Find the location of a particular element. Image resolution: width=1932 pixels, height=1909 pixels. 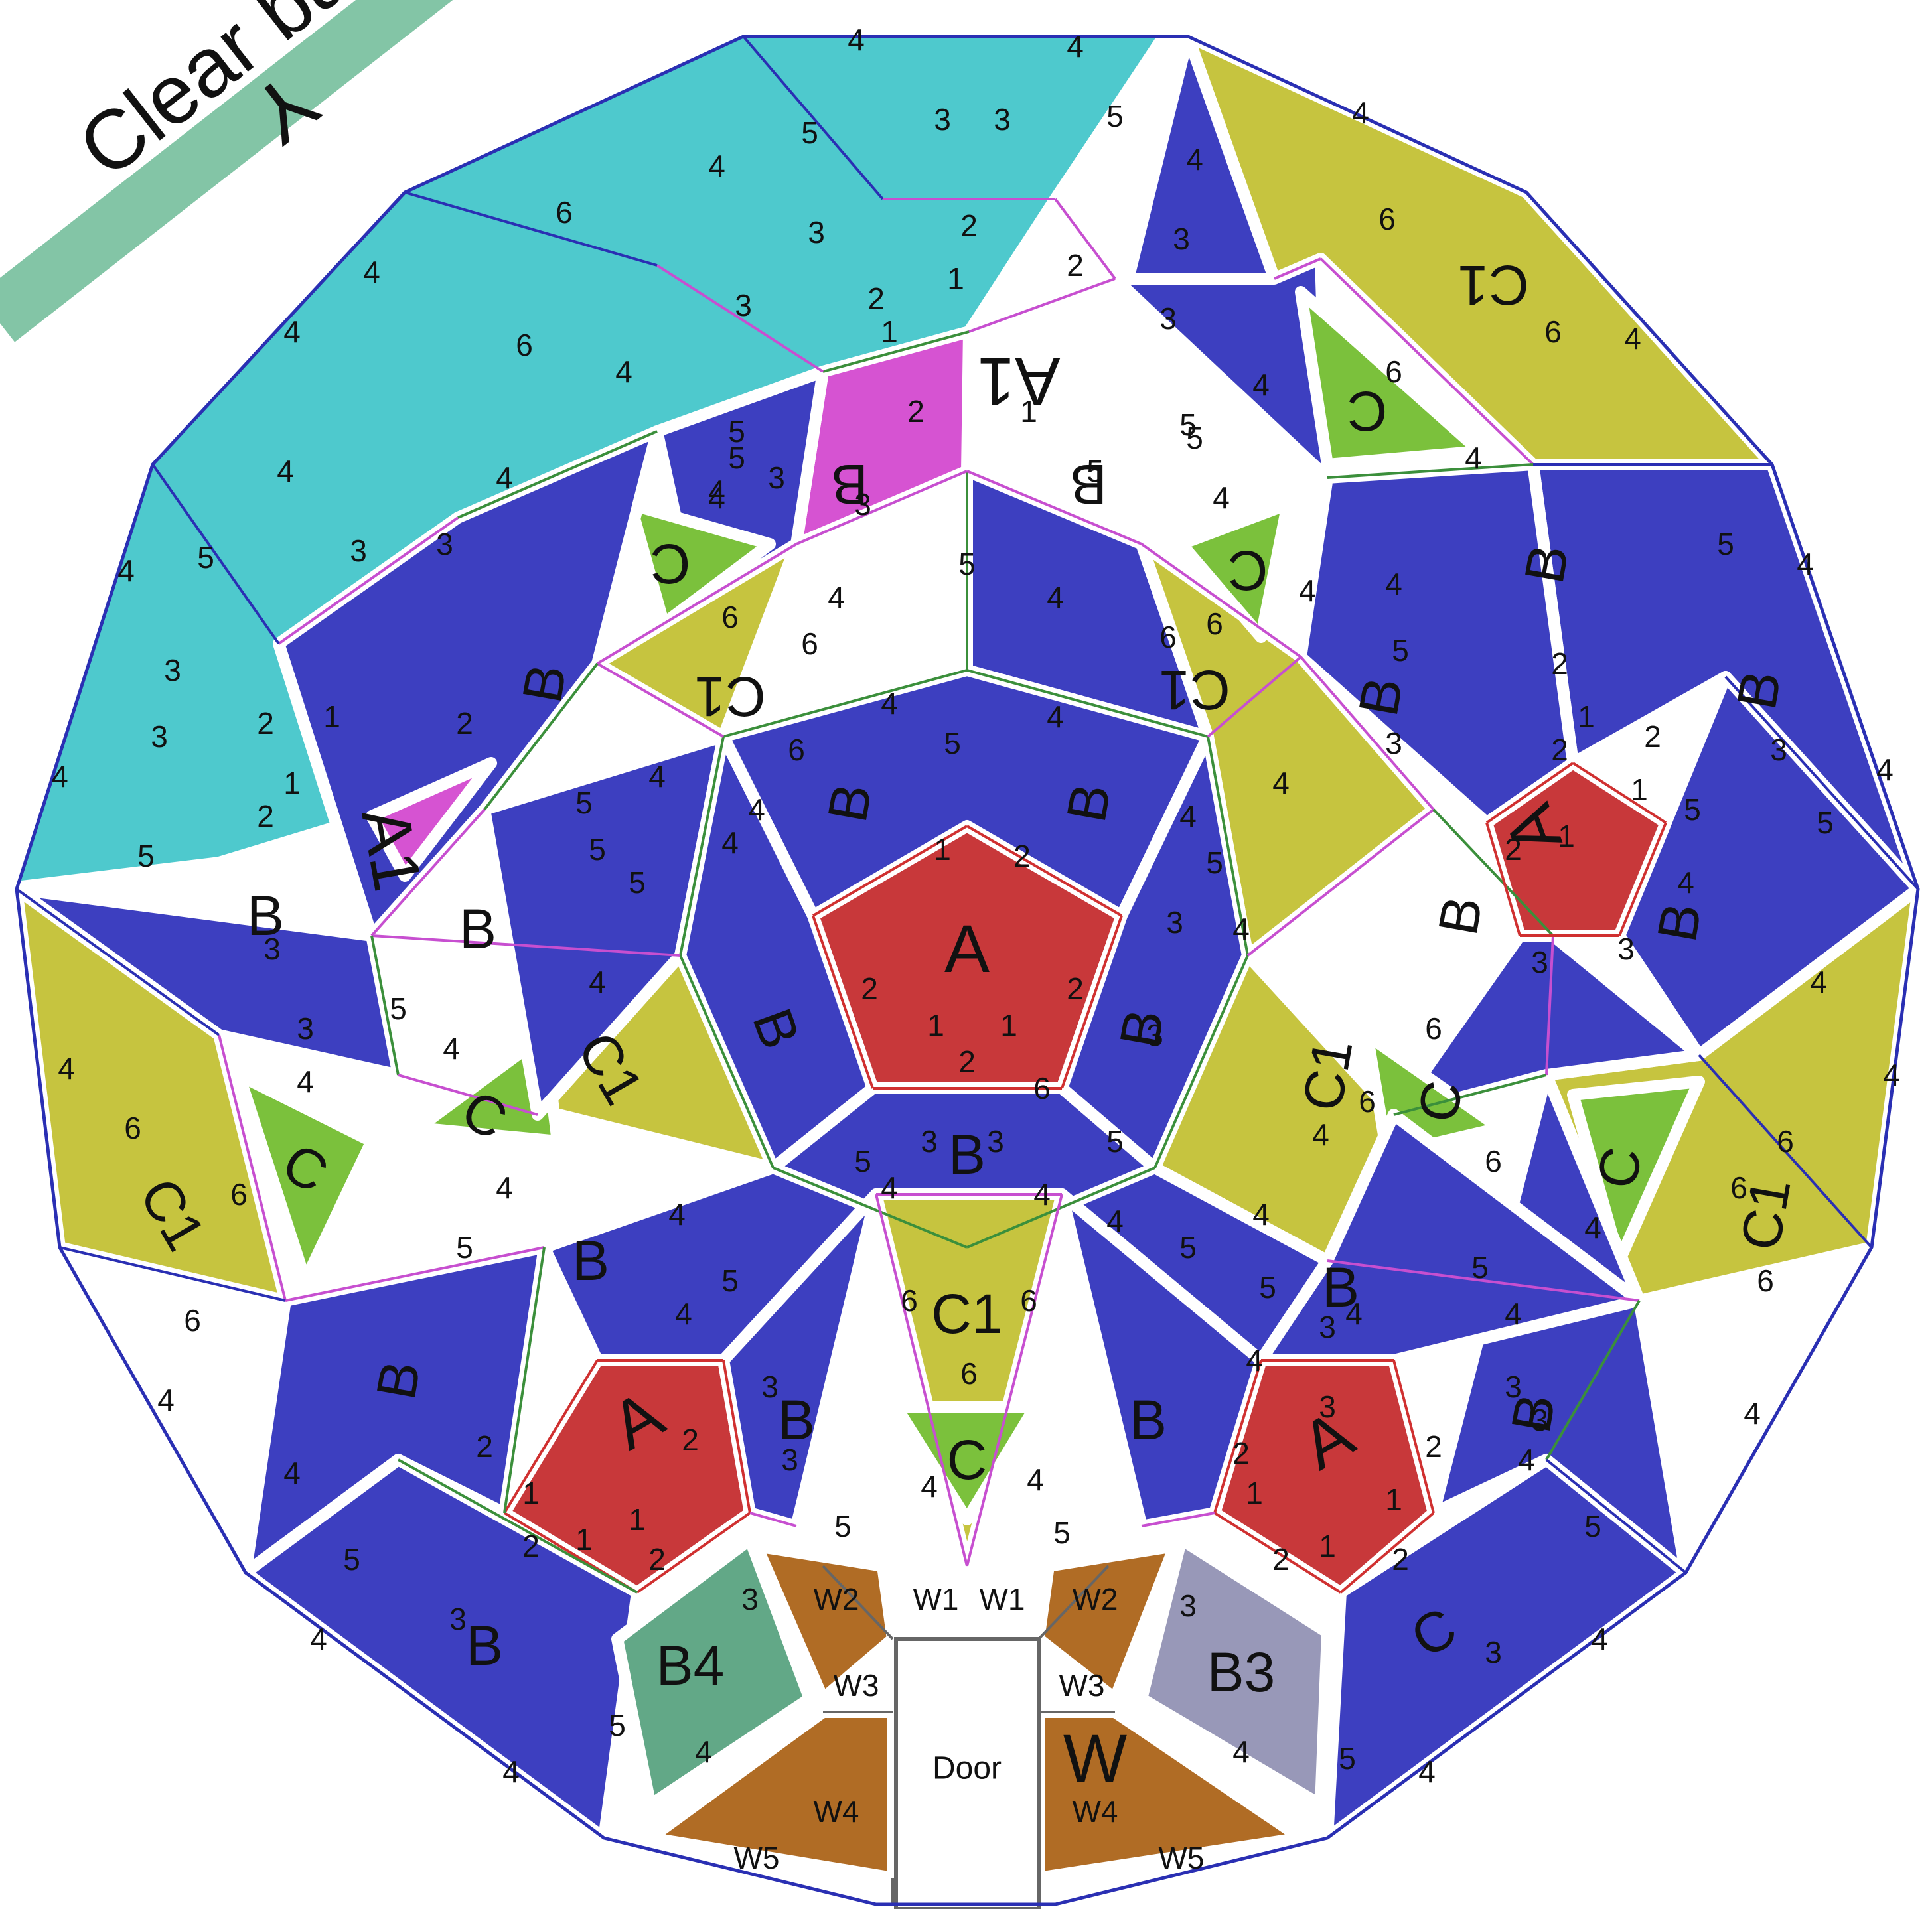

panel-w2-right is located at coordinates (1107, 1622).